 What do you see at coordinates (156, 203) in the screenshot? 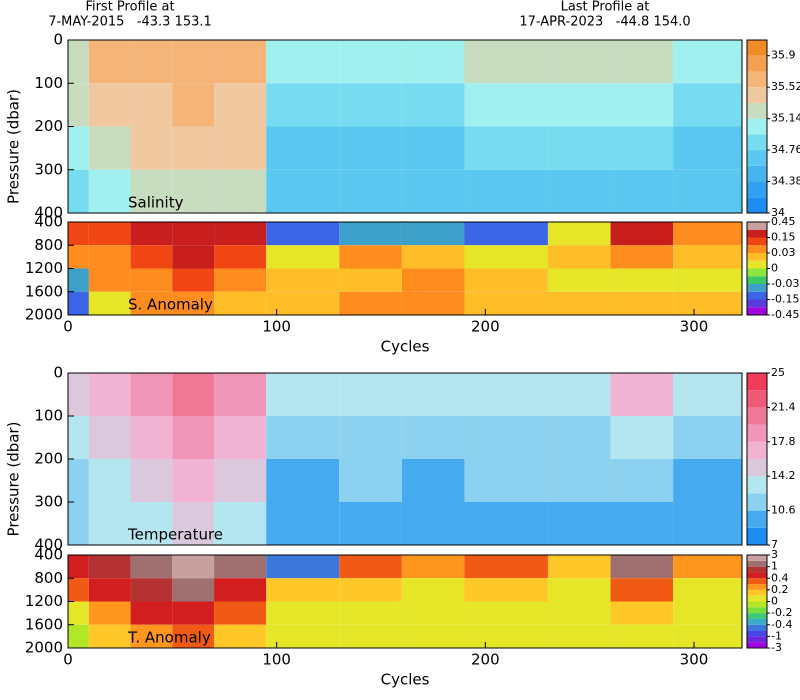
I see `panel-label: Salinity` at bounding box center [156, 203].